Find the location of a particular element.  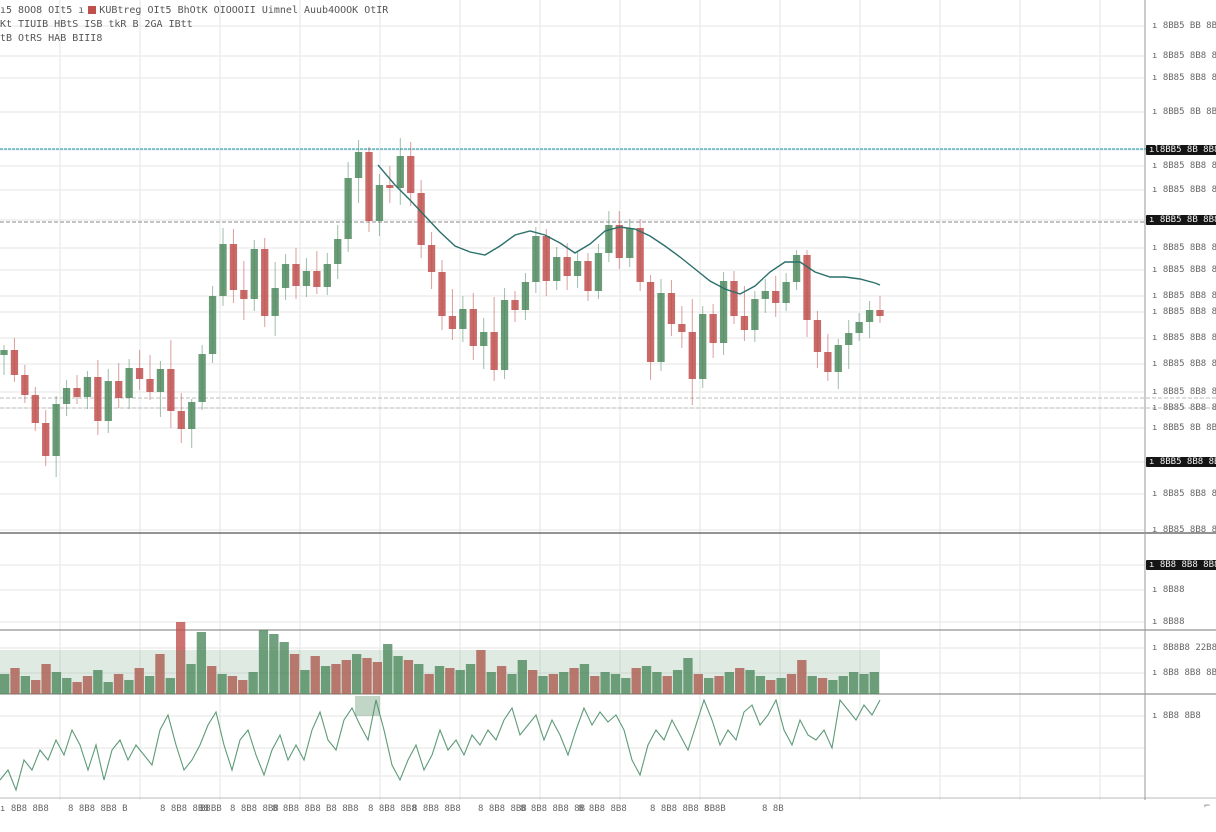

moving-average-line is located at coordinates (629, 229).